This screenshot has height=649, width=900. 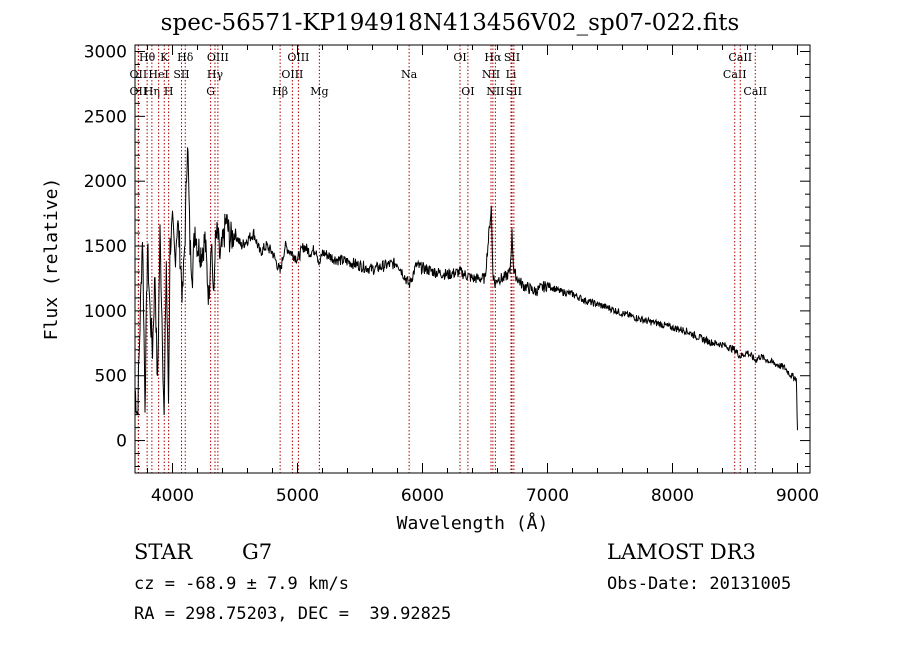 I want to click on y-tick-label: 2000, so click(x=105, y=182).